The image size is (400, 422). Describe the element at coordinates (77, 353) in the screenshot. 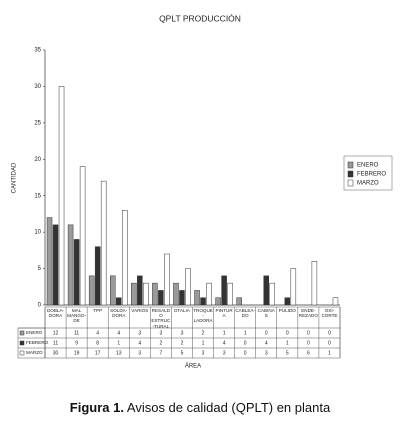

I see `table-value: 19` at that location.